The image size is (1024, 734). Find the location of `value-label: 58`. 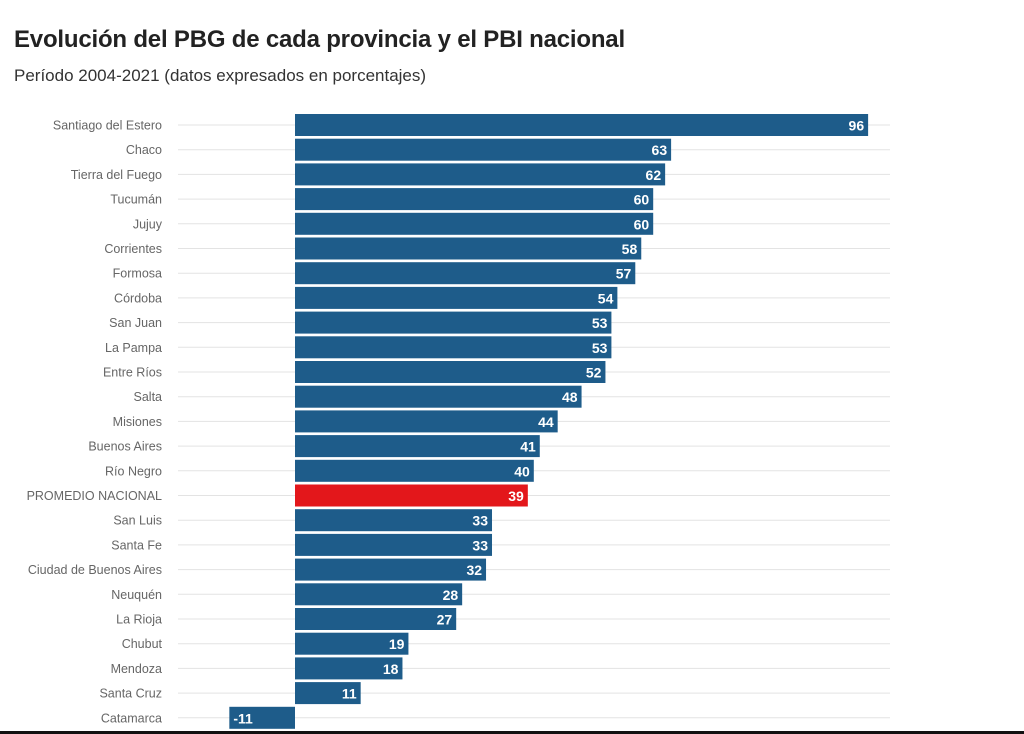

value-label: 58 is located at coordinates (630, 249).